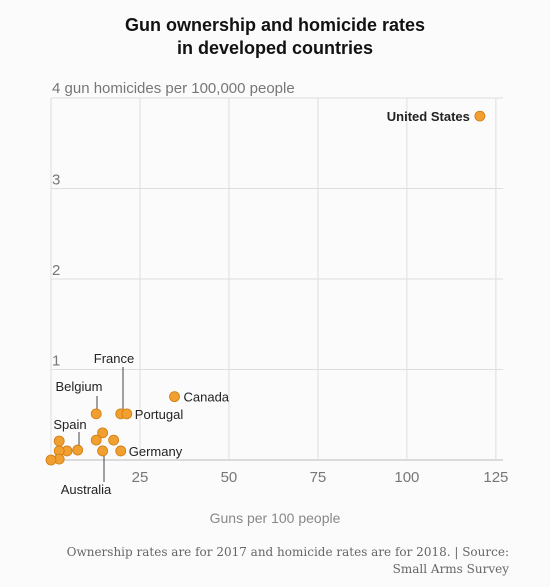 The width and height of the screenshot is (550, 587). What do you see at coordinates (173, 88) in the screenshot?
I see `y-axis-label: 4 gun homicides per 100,000 people` at bounding box center [173, 88].